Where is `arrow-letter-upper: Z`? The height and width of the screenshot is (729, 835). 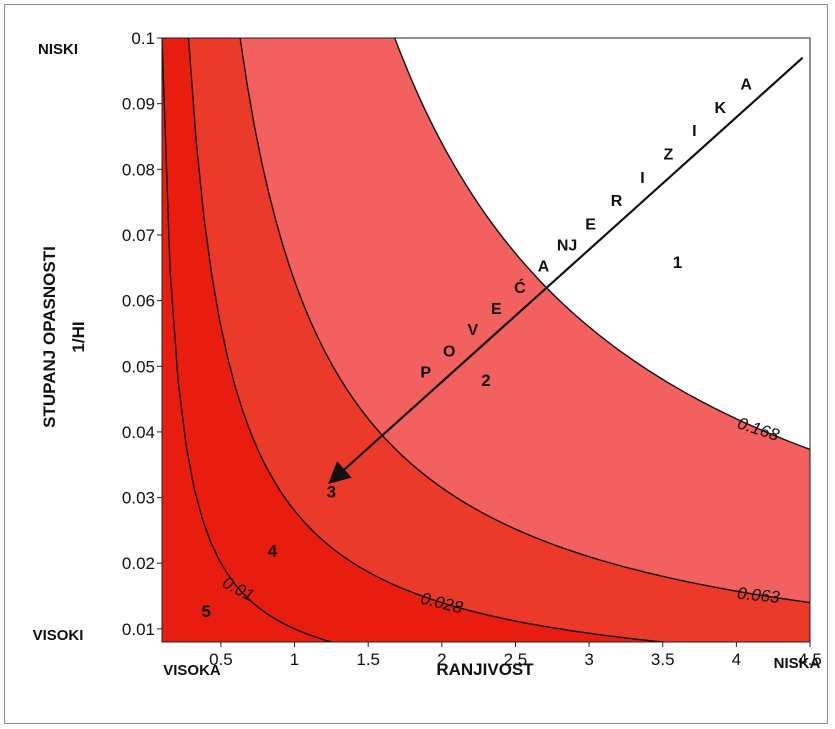 arrow-letter-upper: Z is located at coordinates (669, 154).